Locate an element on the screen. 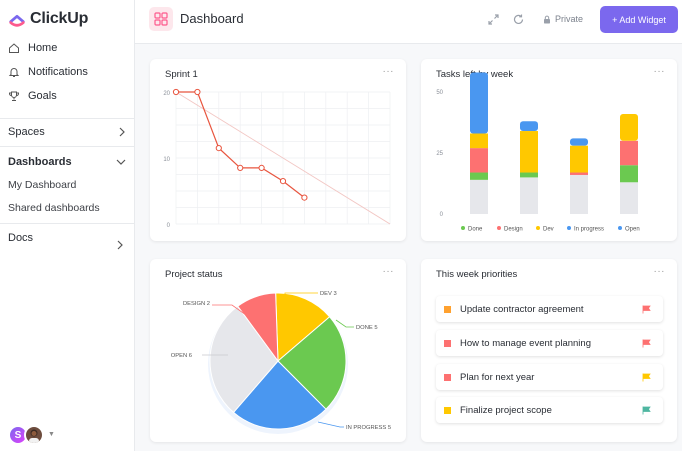 The height and width of the screenshot is (451, 682). y-tick-label: 0 is located at coordinates (442, 215).